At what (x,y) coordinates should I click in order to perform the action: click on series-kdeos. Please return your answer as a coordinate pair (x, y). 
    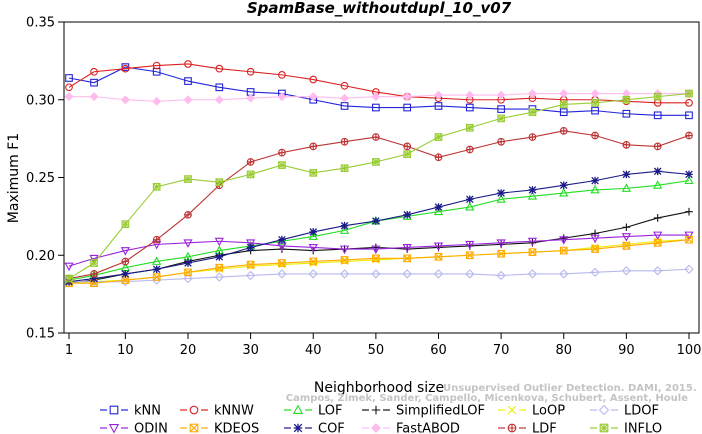
    Looking at the image, I should click on (379, 261).